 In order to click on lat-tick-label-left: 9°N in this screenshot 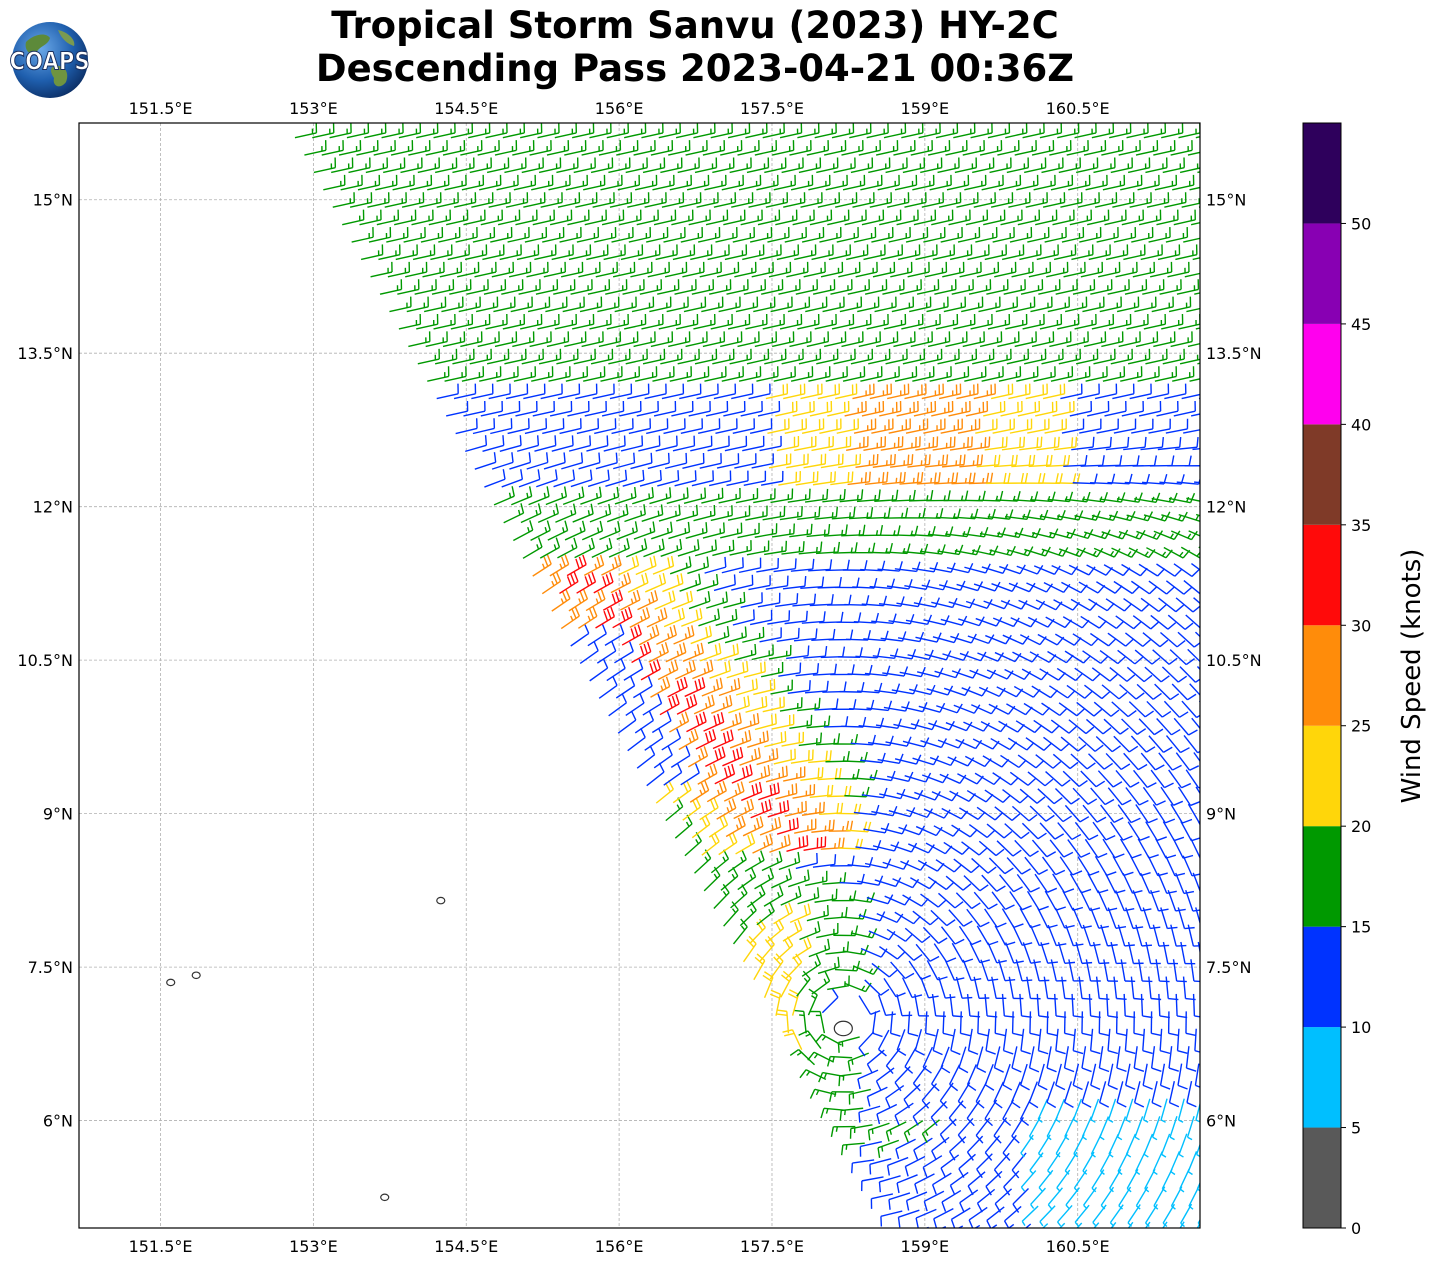, I will do `click(58, 814)`.